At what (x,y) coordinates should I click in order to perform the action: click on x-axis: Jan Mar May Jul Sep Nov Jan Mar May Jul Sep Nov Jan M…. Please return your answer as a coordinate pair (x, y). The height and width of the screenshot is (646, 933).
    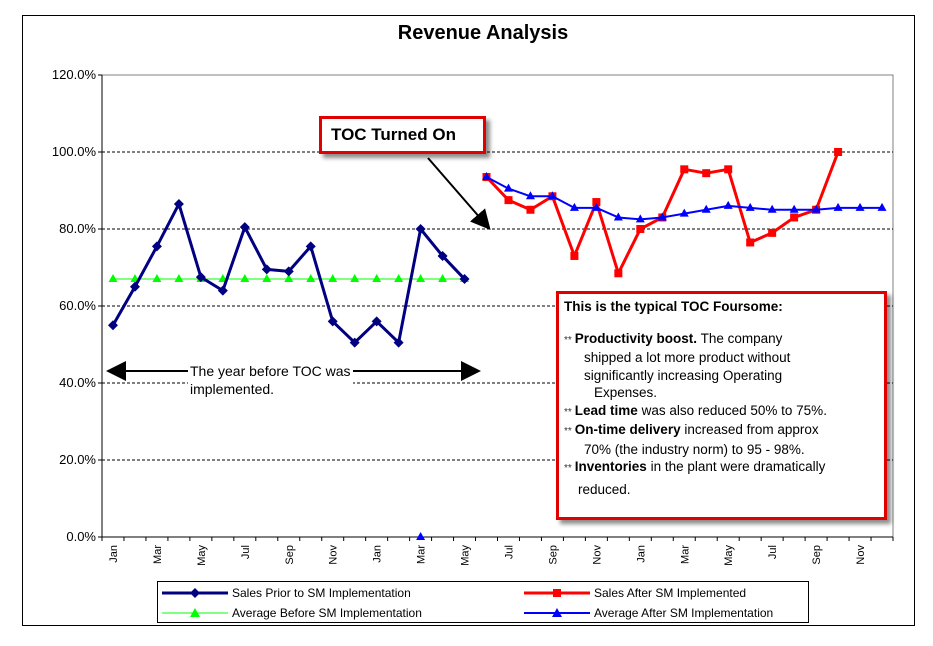
    Looking at the image, I should click on (497, 551).